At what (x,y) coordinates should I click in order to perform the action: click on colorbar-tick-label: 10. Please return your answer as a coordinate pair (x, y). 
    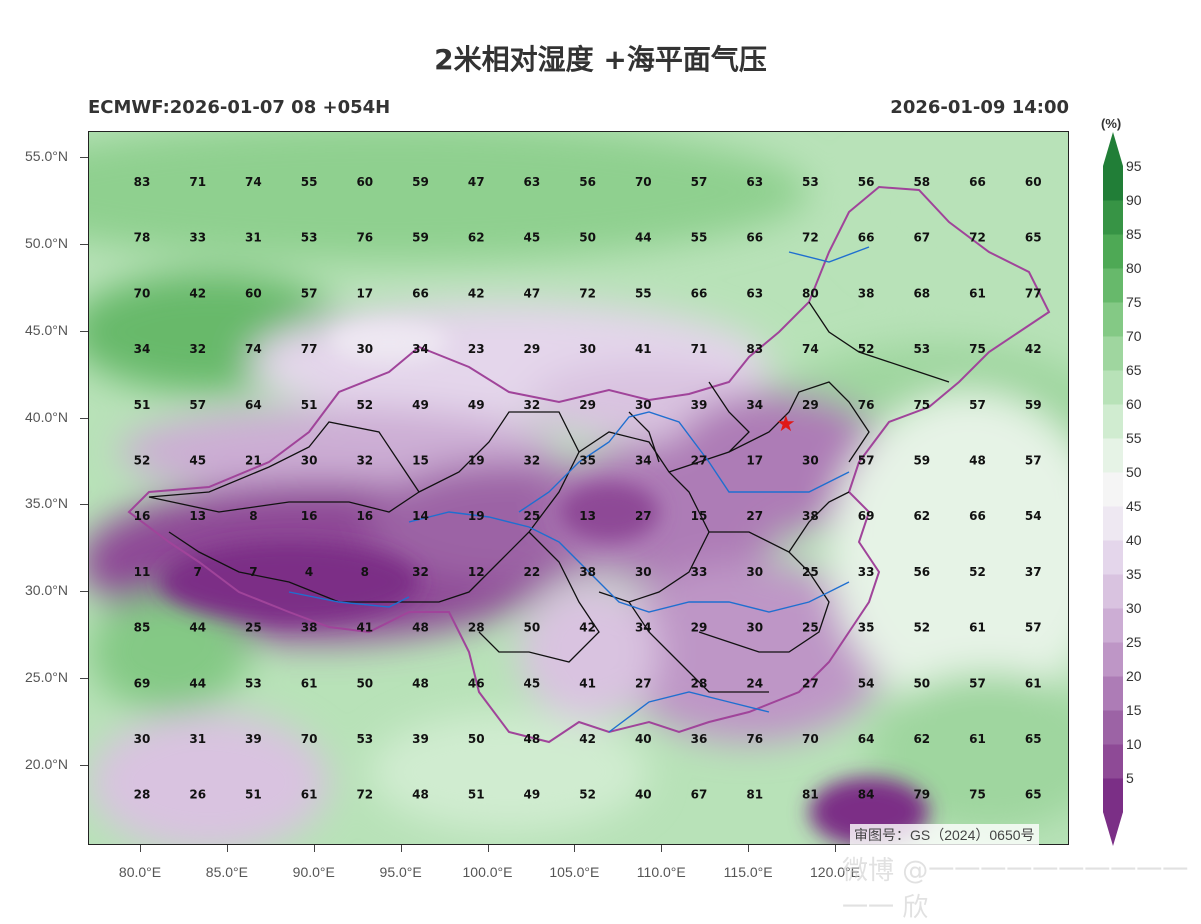
    Looking at the image, I should click on (1134, 744).